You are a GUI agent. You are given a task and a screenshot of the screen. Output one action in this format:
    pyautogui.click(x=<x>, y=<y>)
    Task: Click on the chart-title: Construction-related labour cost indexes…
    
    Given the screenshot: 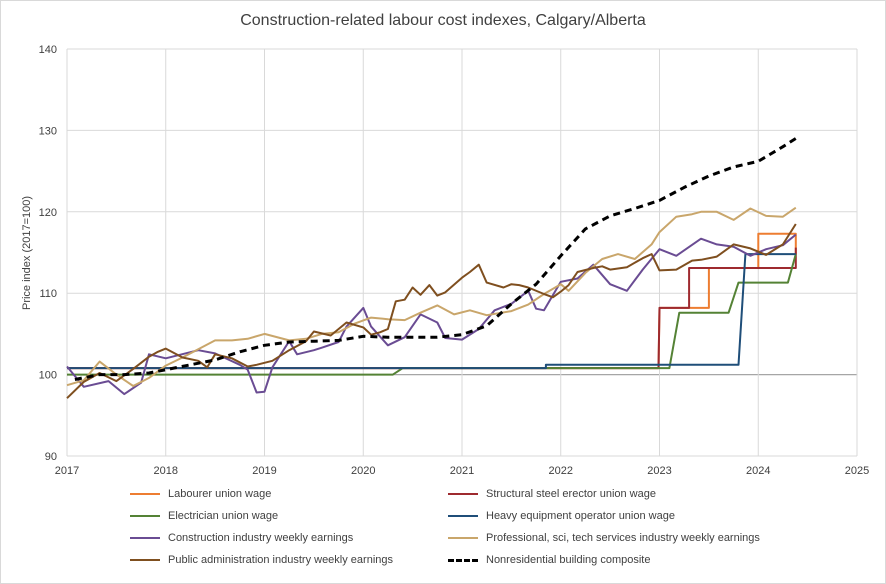 What is the action you would take?
    pyautogui.click(x=443, y=20)
    